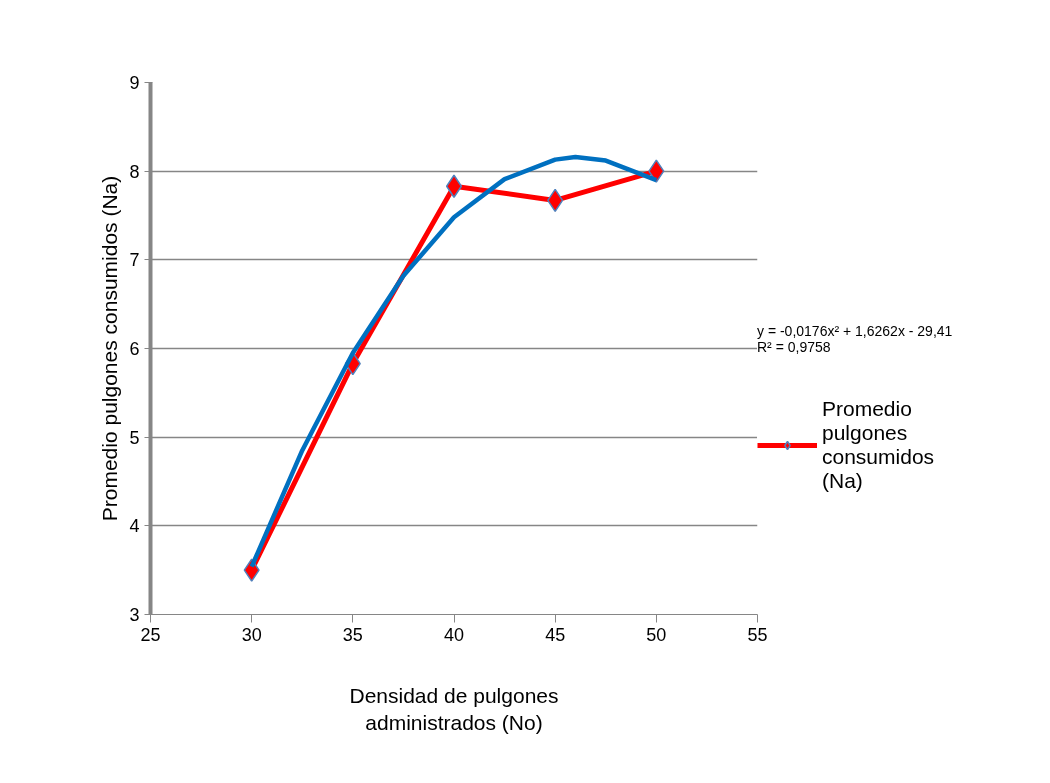  Describe the element at coordinates (352, 634) in the screenshot. I see `x-tick-label: 35` at that location.